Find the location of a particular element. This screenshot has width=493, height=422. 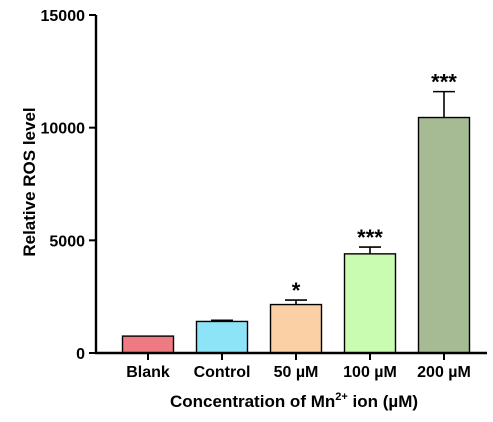

x-tick-label: Control is located at coordinates (222, 372).